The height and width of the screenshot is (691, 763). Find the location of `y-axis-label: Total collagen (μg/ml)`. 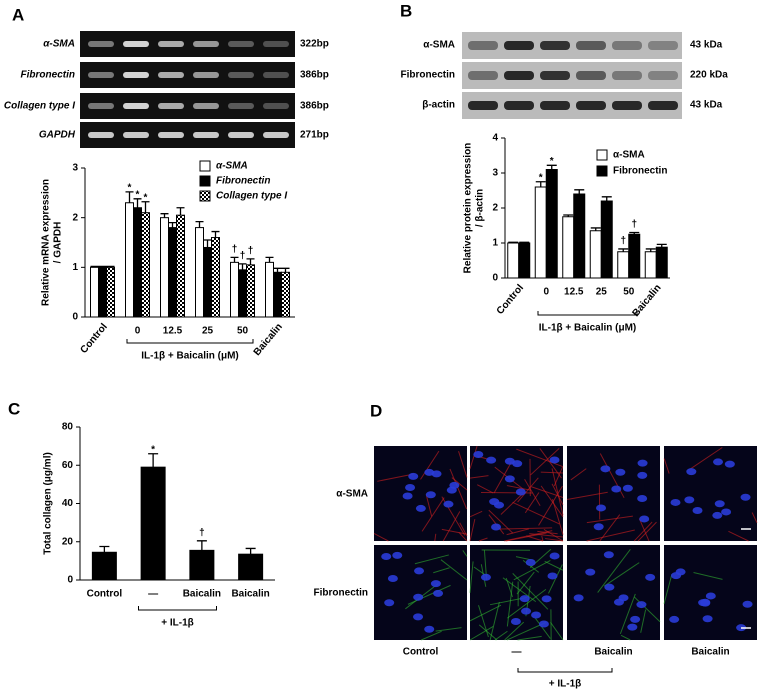

y-axis-label: Total collagen (μg/ml) is located at coordinates (48, 503).